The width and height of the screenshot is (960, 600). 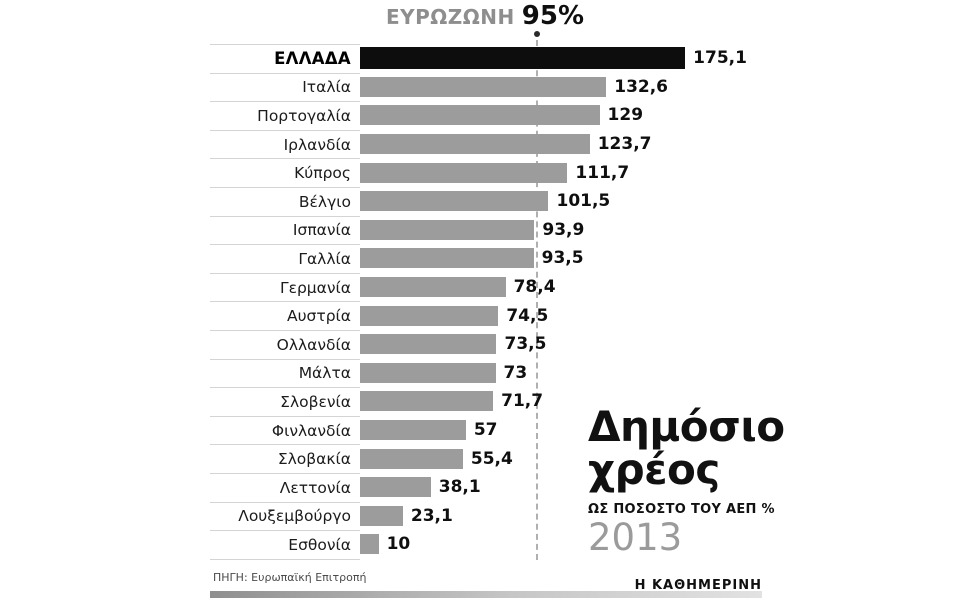 I want to click on country-label: Ισπανία, so click(x=285, y=230).